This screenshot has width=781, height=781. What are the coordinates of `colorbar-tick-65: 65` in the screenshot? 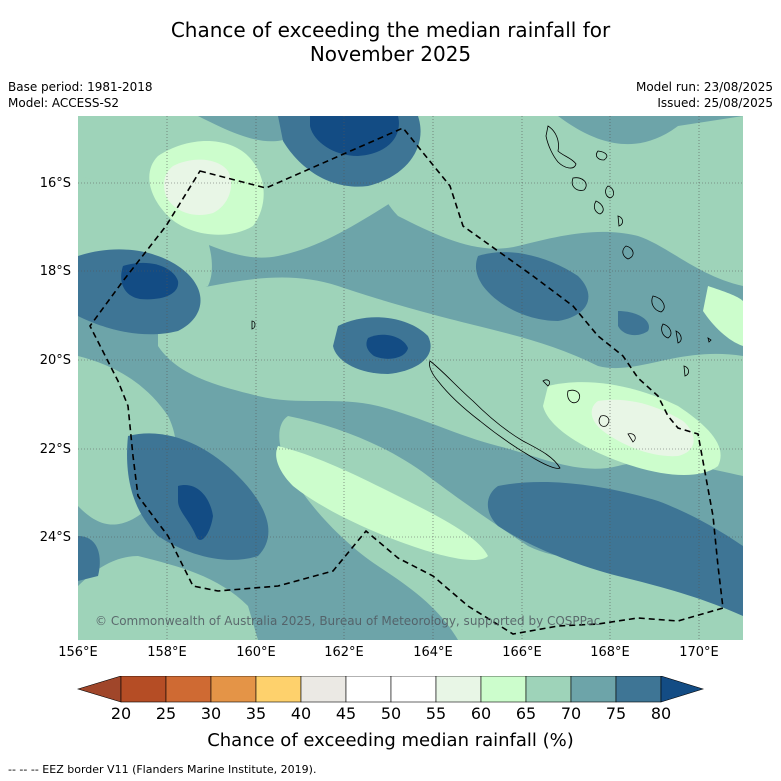 It's located at (526, 713).